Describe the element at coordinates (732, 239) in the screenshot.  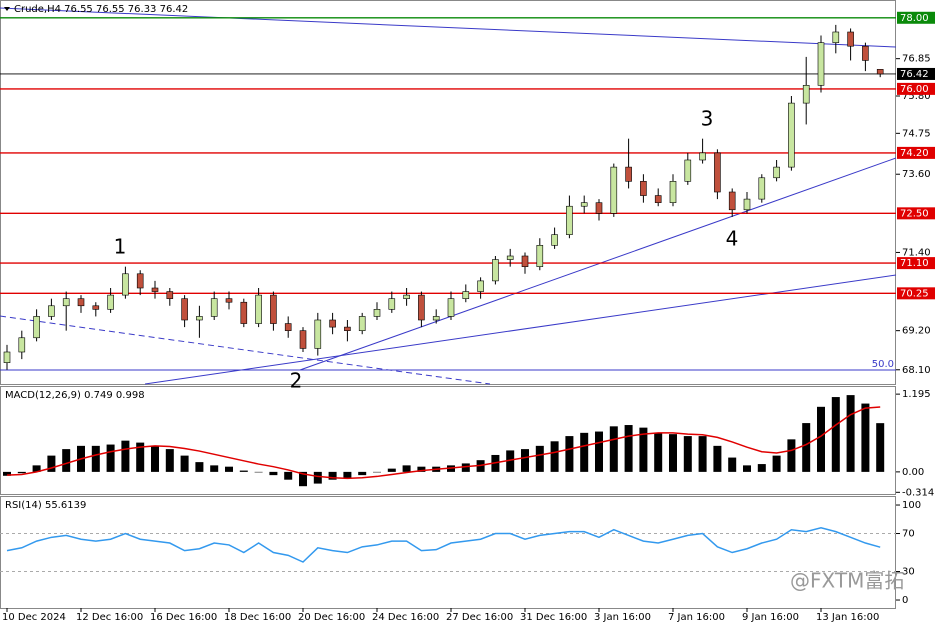
I see `wave-label: 4` at that location.